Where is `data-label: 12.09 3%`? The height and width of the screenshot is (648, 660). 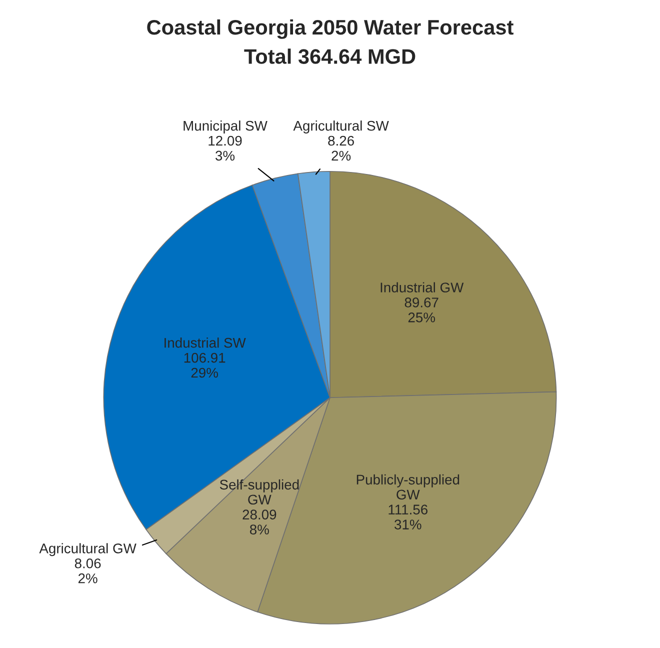 data-label: 12.09 3% is located at coordinates (225, 148).